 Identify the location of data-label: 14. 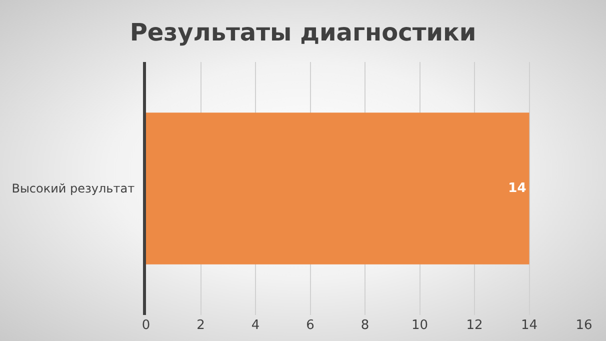
(517, 188).